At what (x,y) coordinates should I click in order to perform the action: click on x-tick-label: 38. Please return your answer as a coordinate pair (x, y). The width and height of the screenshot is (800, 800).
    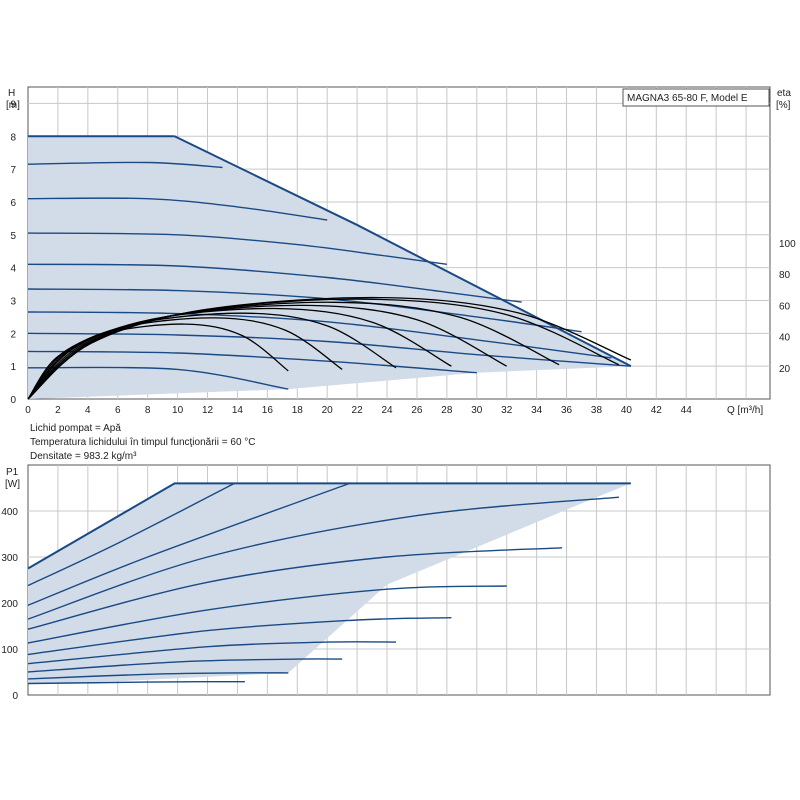
    Looking at the image, I should click on (597, 410).